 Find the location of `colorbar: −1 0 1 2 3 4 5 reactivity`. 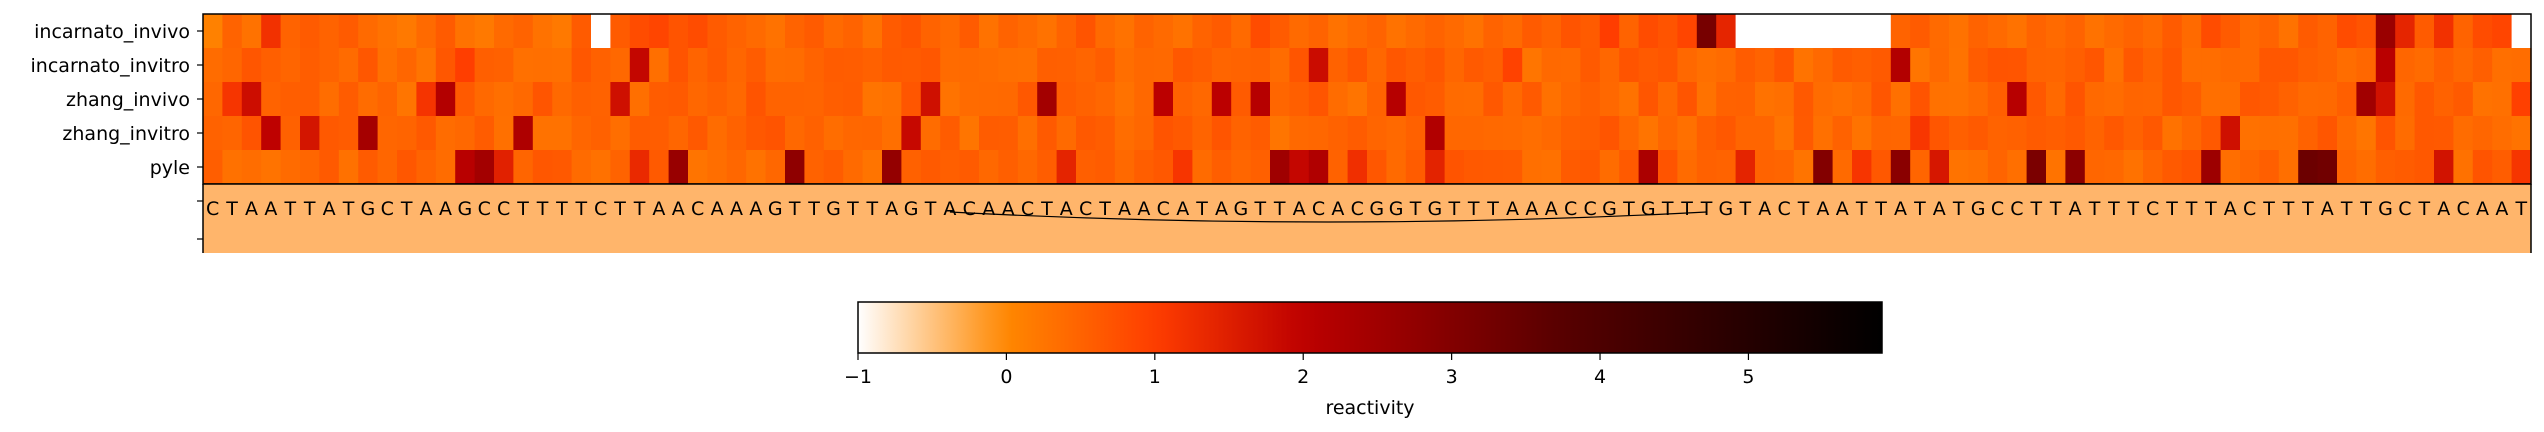

colorbar: −1 0 1 2 3 4 5 reactivity is located at coordinates (1363, 360).